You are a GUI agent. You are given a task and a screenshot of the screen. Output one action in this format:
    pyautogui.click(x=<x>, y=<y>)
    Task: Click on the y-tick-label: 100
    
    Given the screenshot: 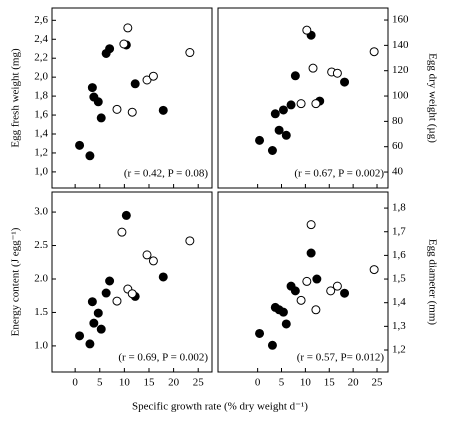 What is the action you would take?
    pyautogui.click(x=400, y=96)
    